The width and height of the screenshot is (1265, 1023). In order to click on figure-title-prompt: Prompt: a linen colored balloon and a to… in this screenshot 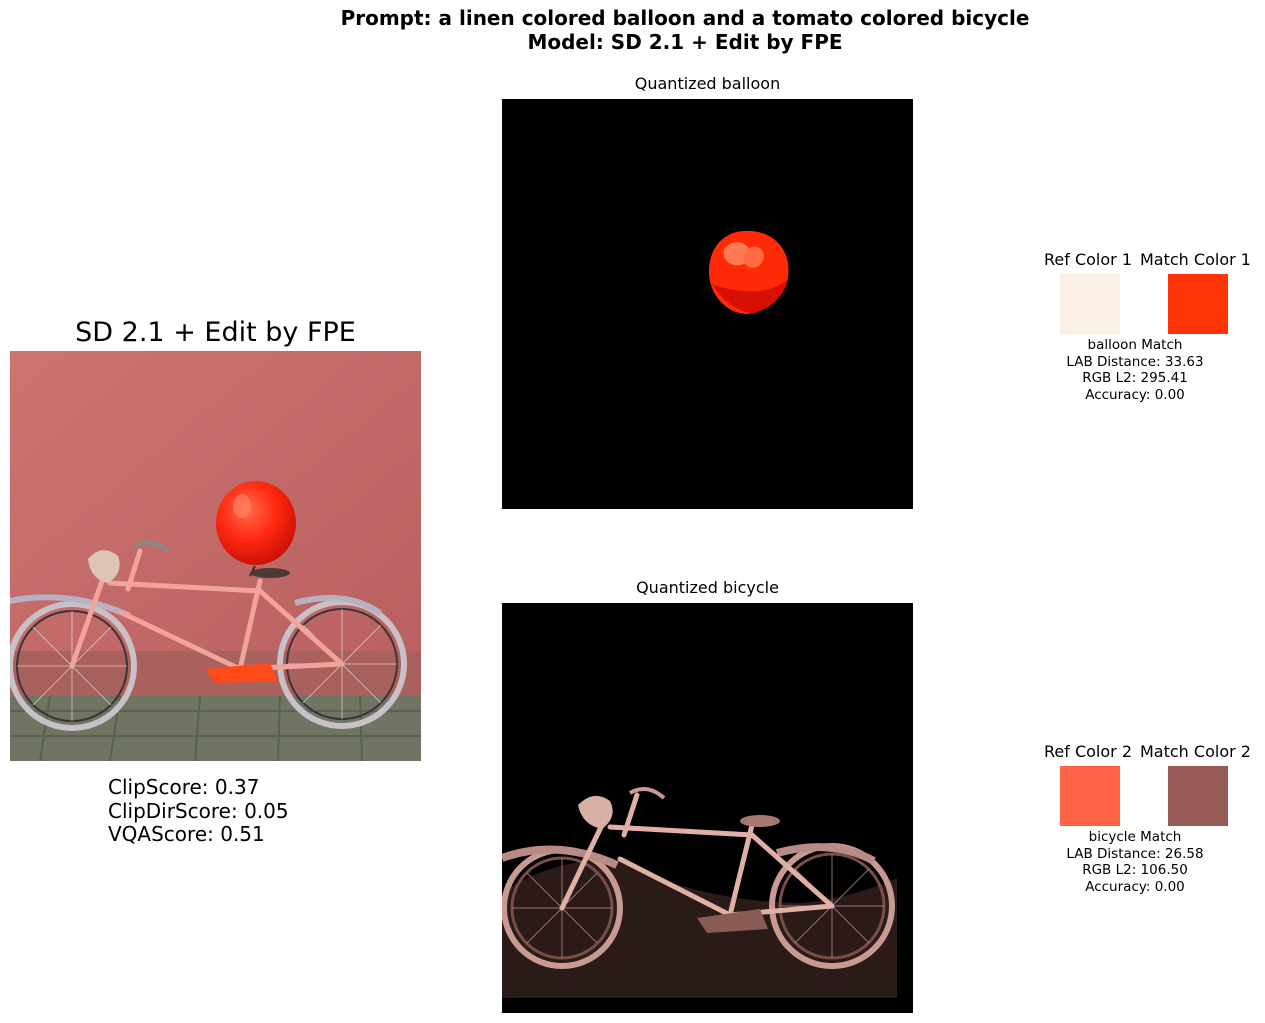, I will do `click(685, 18)`.